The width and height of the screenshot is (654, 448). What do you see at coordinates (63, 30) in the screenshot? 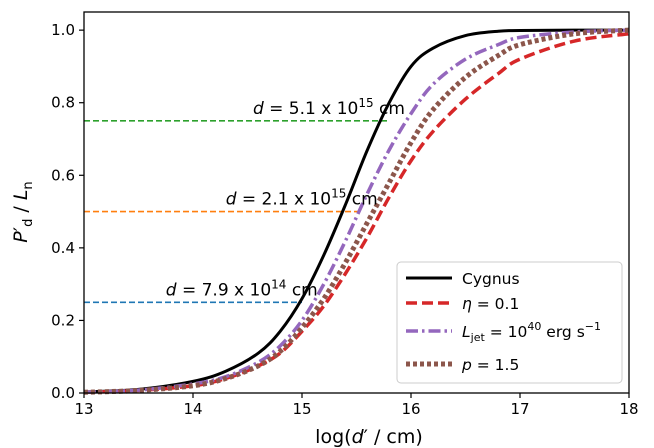
I see `y-tick-label: 1.0` at bounding box center [63, 30].